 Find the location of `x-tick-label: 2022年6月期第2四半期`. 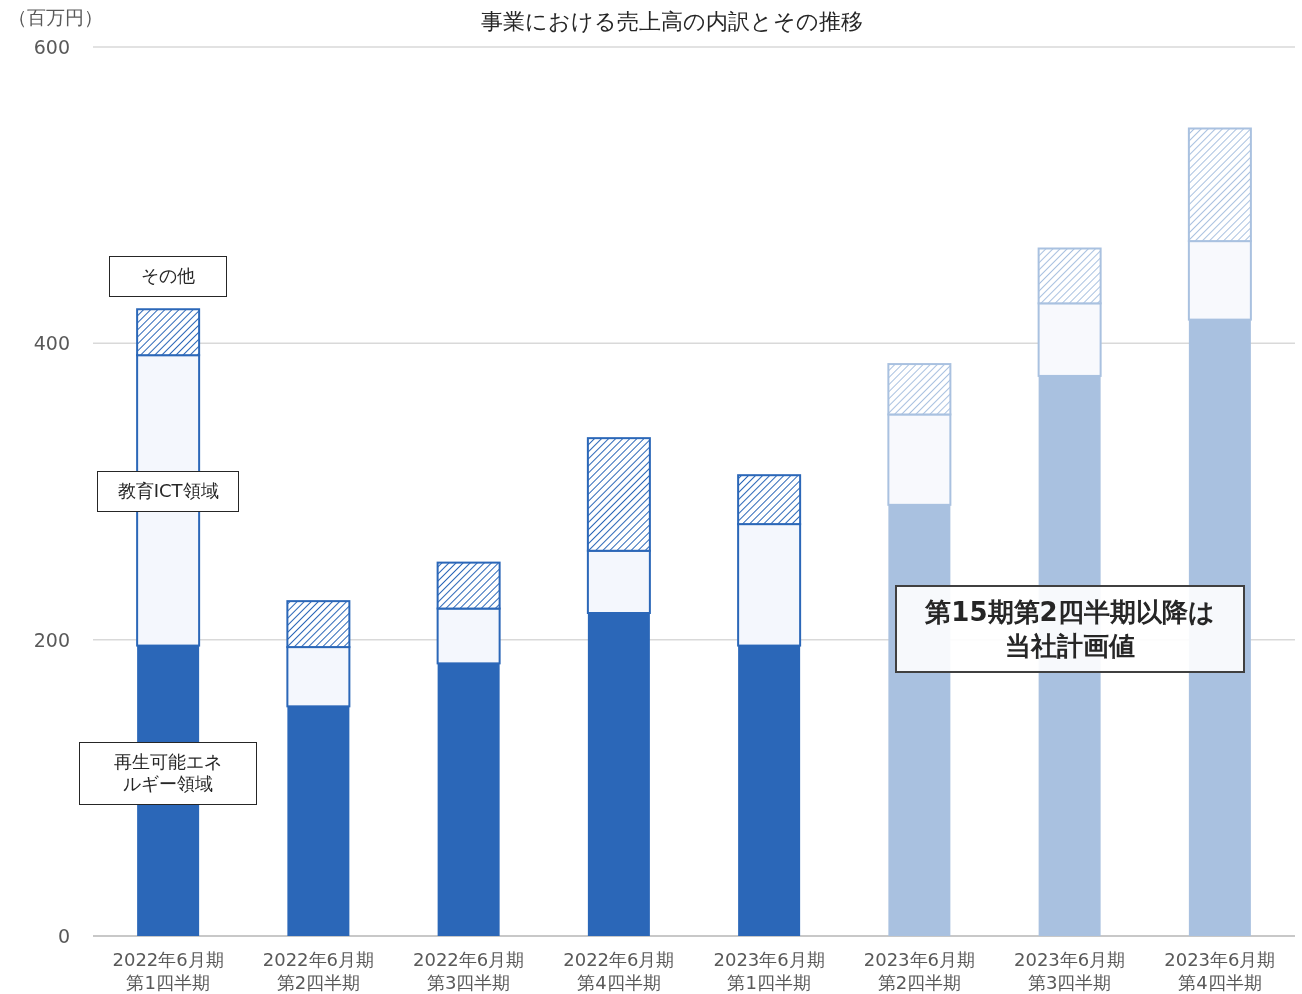

x-tick-label: 2022年6月期第2四半期 is located at coordinates (318, 971).